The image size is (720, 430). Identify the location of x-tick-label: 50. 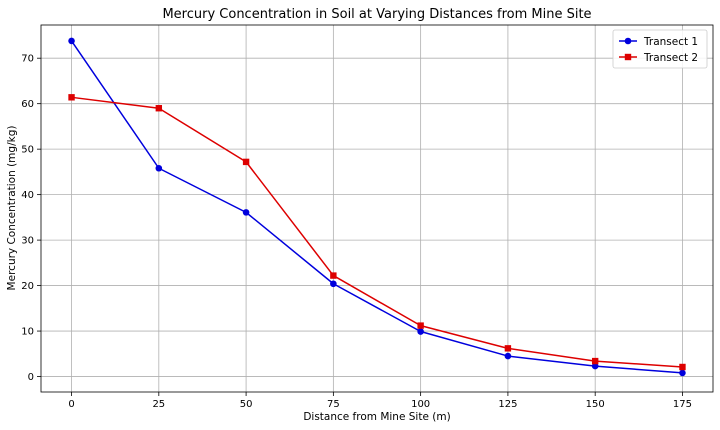
(246, 404).